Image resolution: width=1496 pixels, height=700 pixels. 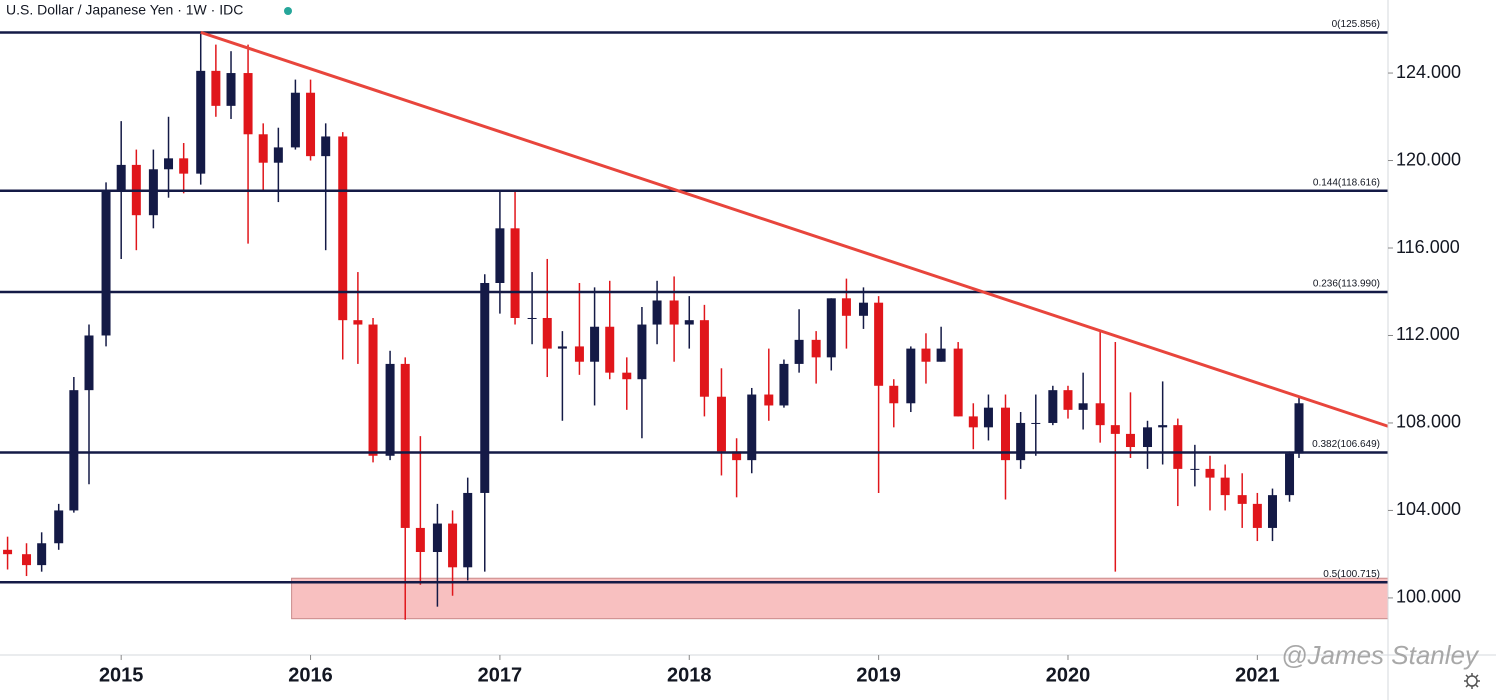 I want to click on x-tick-label: 2016, so click(x=310, y=675).